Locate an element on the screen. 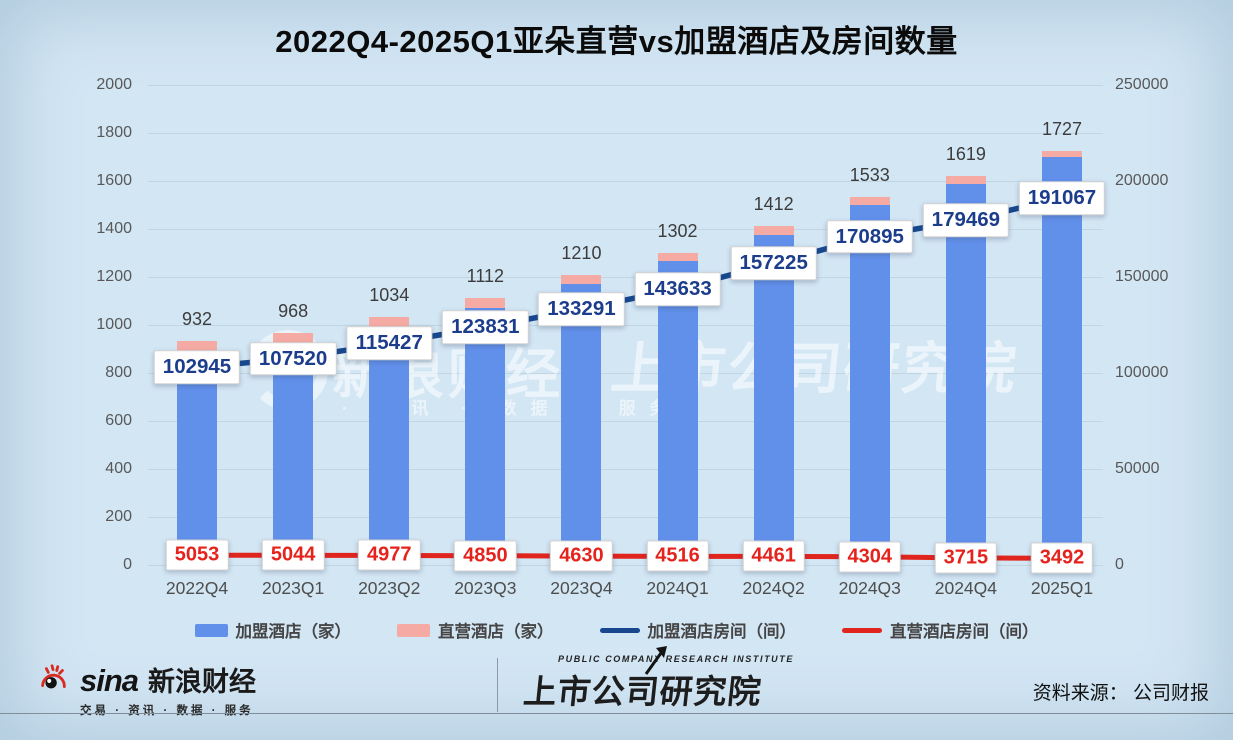 Image resolution: width=1233 pixels, height=740 pixels. left-axis-tick: 0 is located at coordinates (127, 564).